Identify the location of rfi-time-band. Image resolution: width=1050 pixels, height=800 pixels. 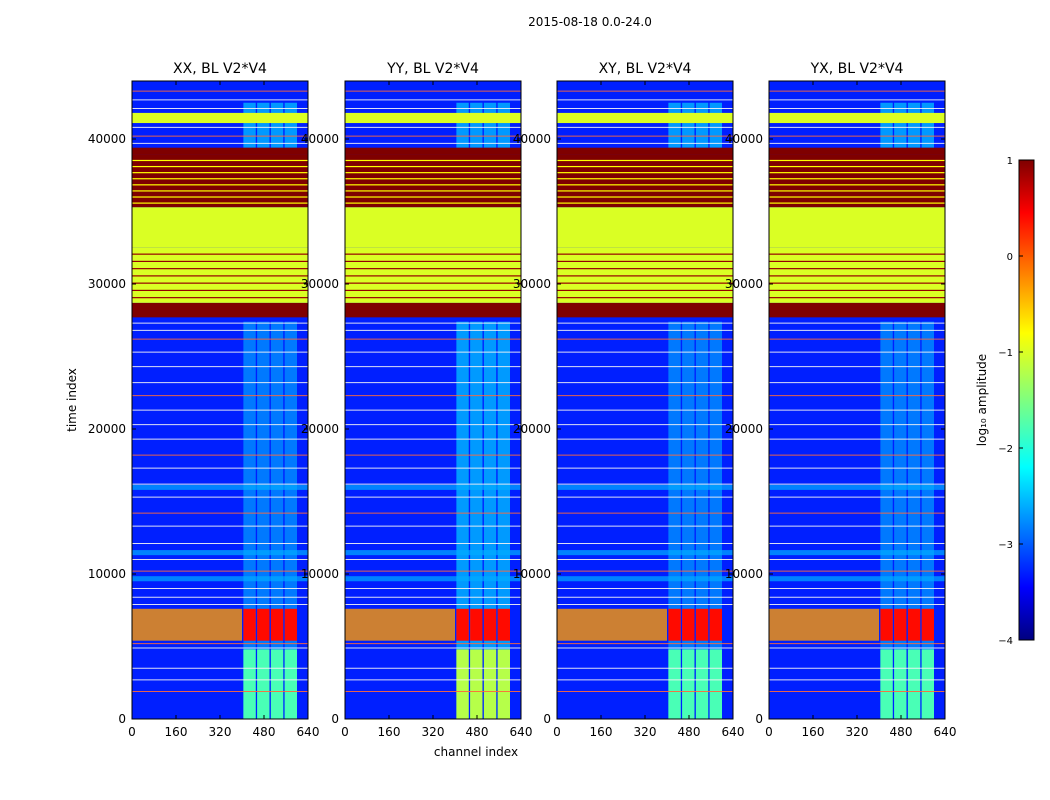
(824, 624).